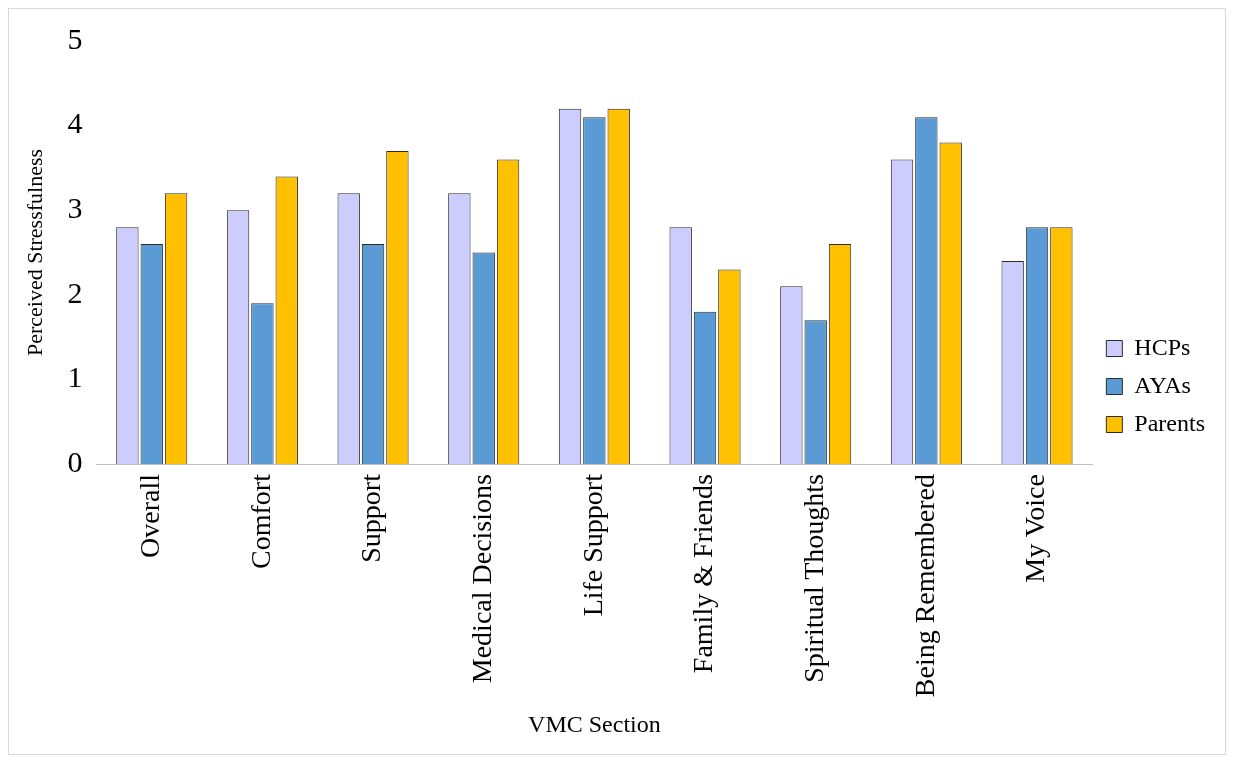 The height and width of the screenshot is (763, 1234). Describe the element at coordinates (75, 292) in the screenshot. I see `y-tick-label: 2` at that location.